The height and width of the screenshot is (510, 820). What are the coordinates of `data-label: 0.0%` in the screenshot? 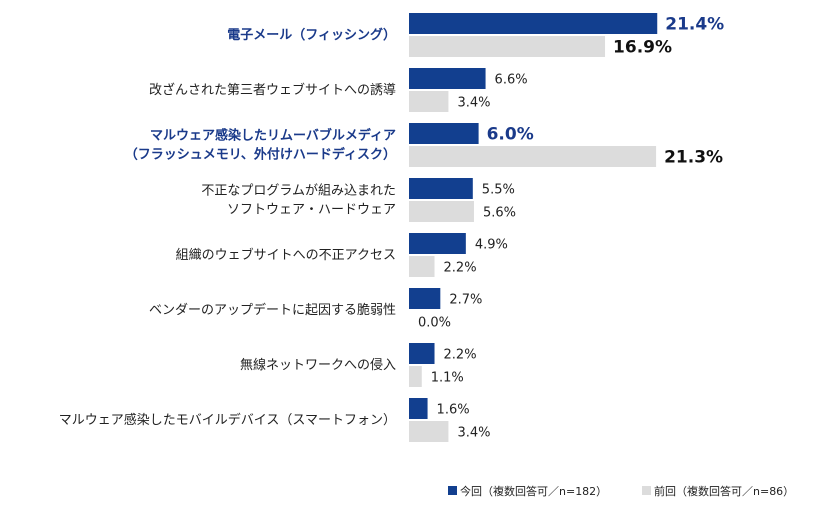 It's located at (434, 323).